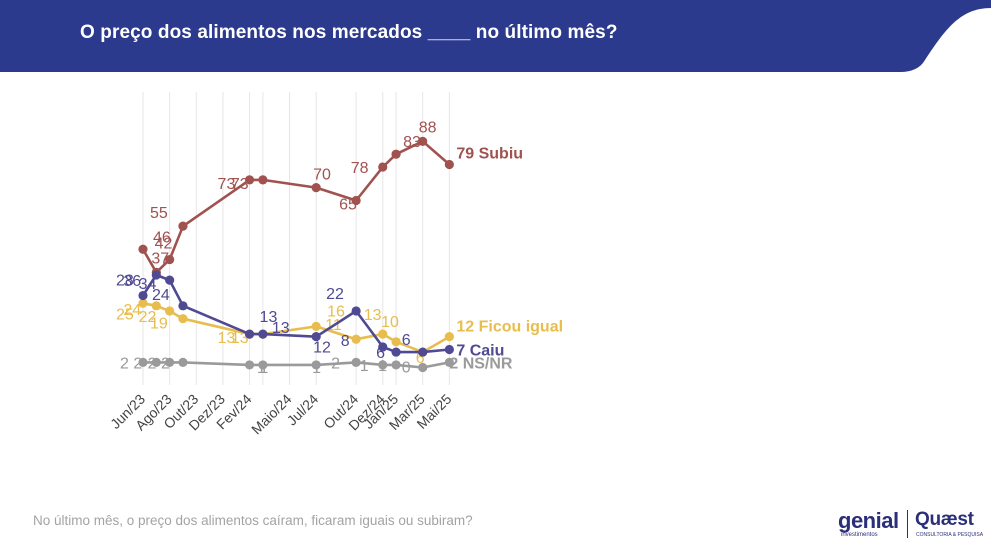  I want to click on quaest-logo: Quæst, so click(944, 519).